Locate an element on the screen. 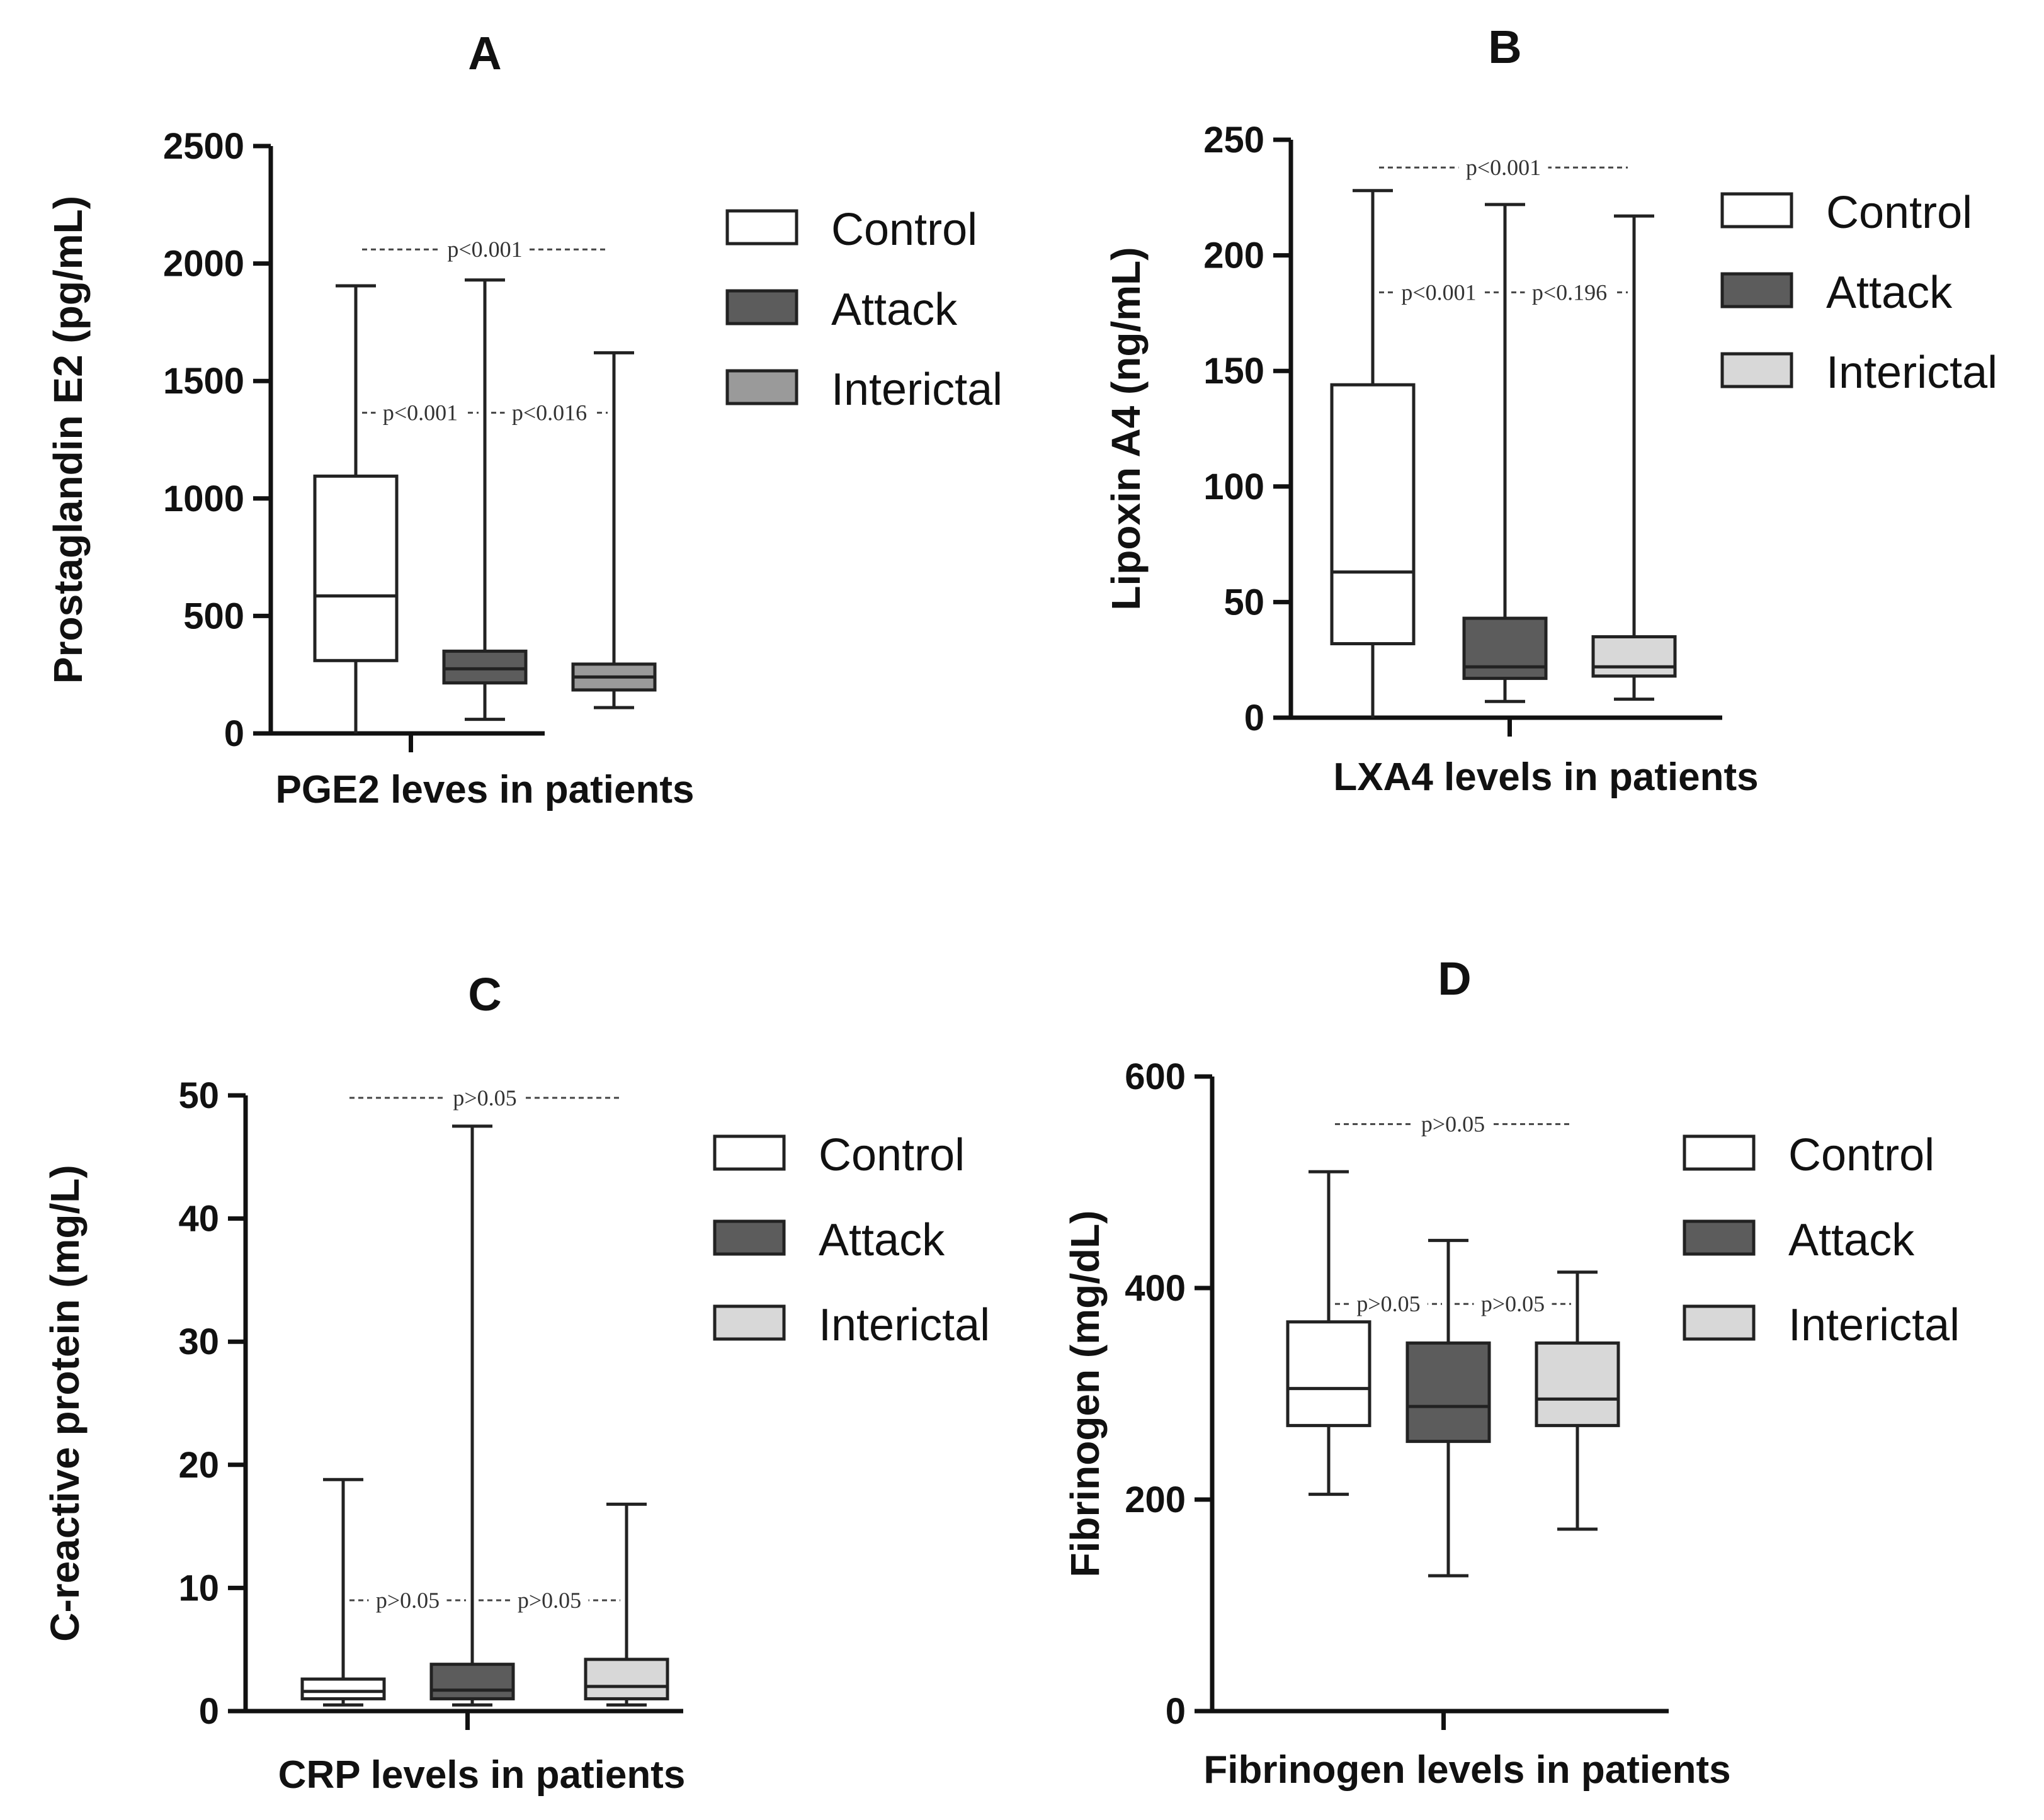 This screenshot has height=1820, width=2044. y-tick-label: 40 is located at coordinates (199, 1219).